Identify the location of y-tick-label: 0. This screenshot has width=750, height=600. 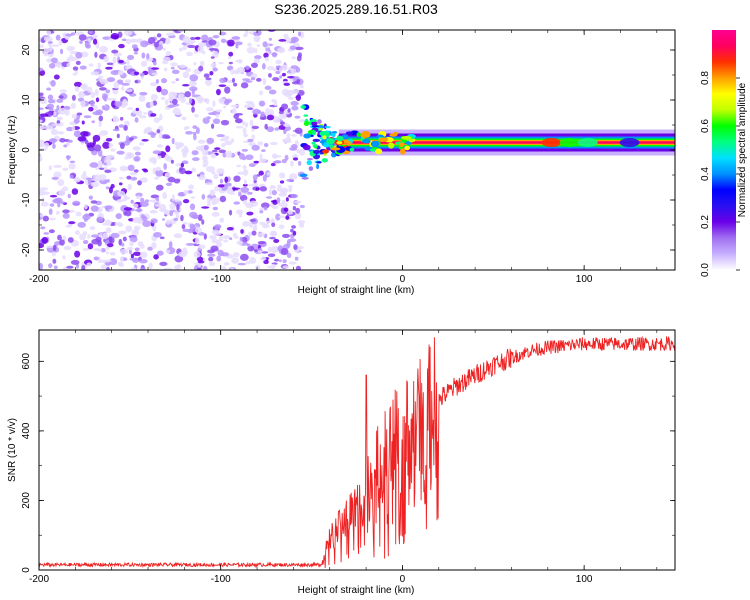
(26, 570).